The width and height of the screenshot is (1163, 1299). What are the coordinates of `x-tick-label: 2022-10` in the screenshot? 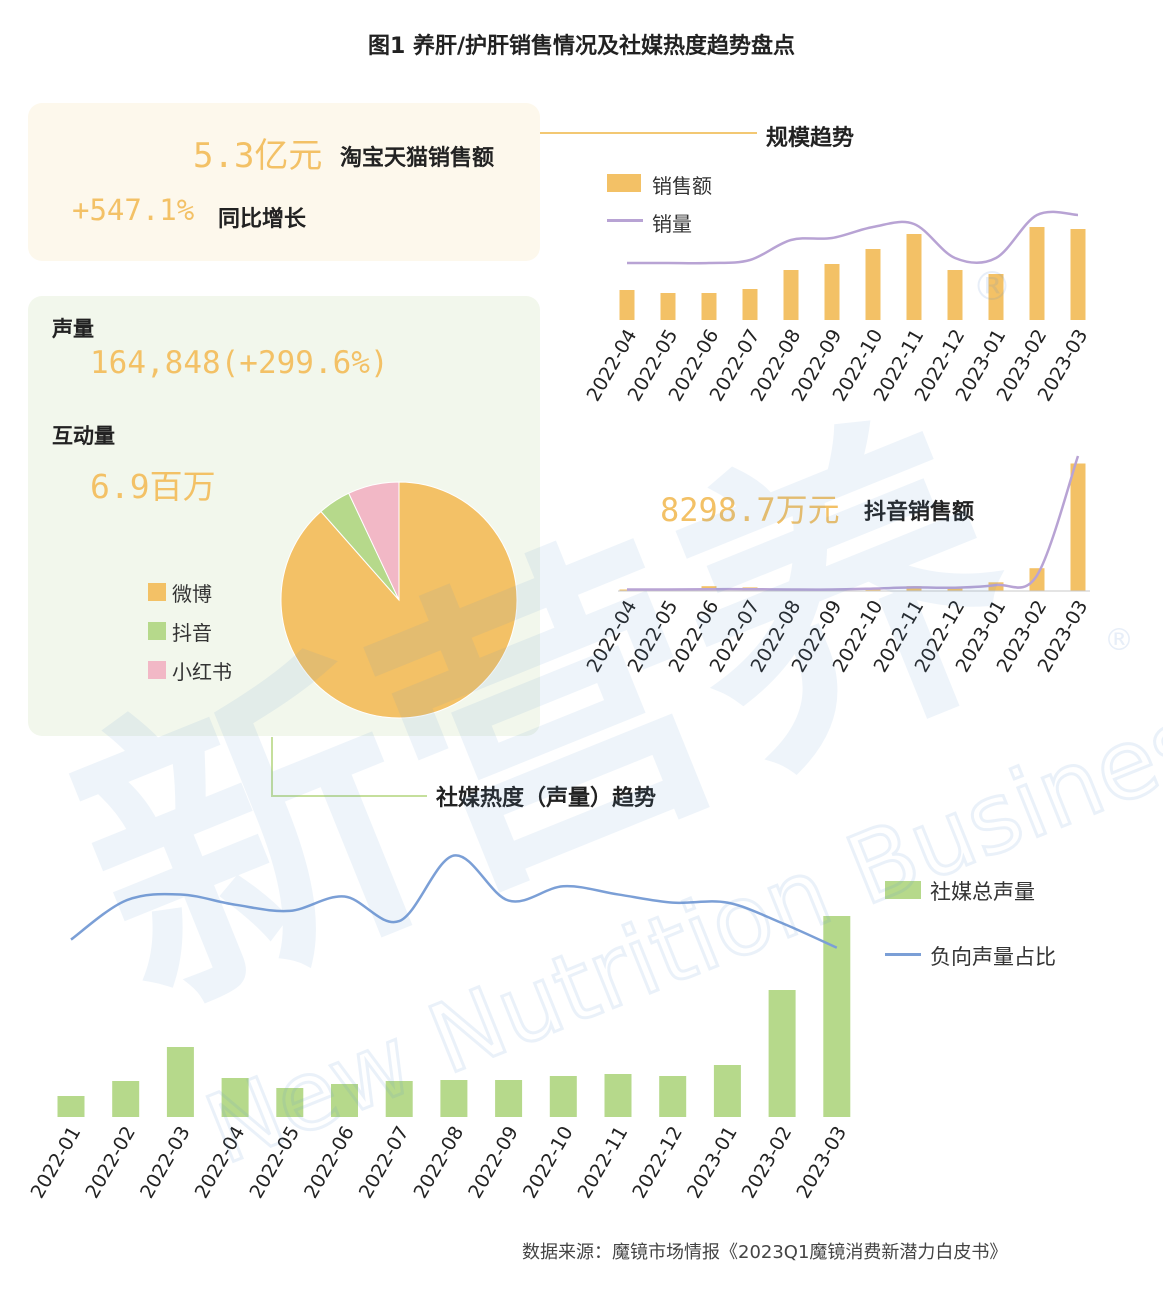 It's located at (548, 1163).